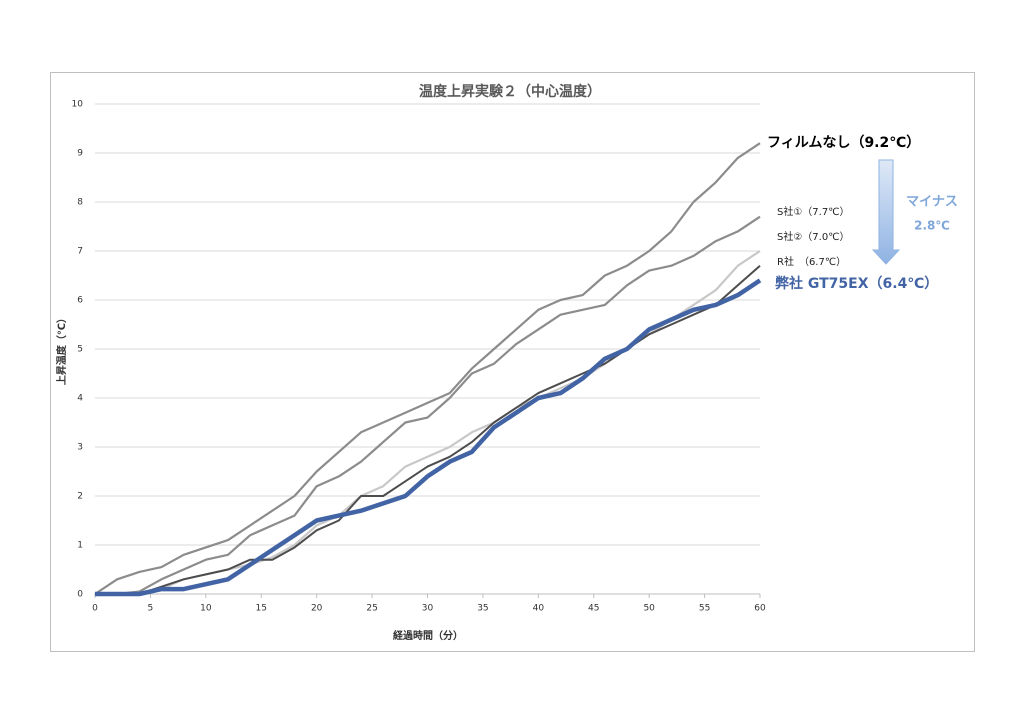 The height and width of the screenshot is (724, 1024). What do you see at coordinates (886, 212) in the screenshot?
I see `difference-arrow` at bounding box center [886, 212].